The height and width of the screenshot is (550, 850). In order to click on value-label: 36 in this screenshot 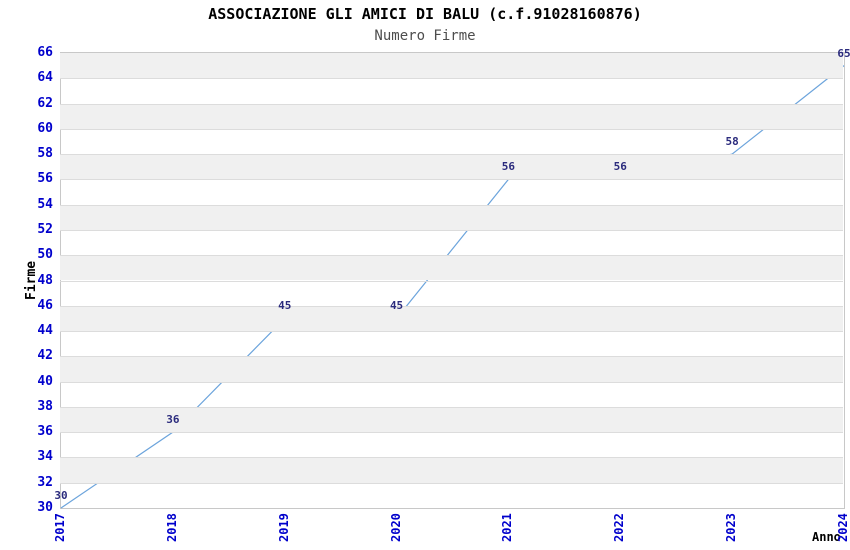, I will do `click(173, 420)`.